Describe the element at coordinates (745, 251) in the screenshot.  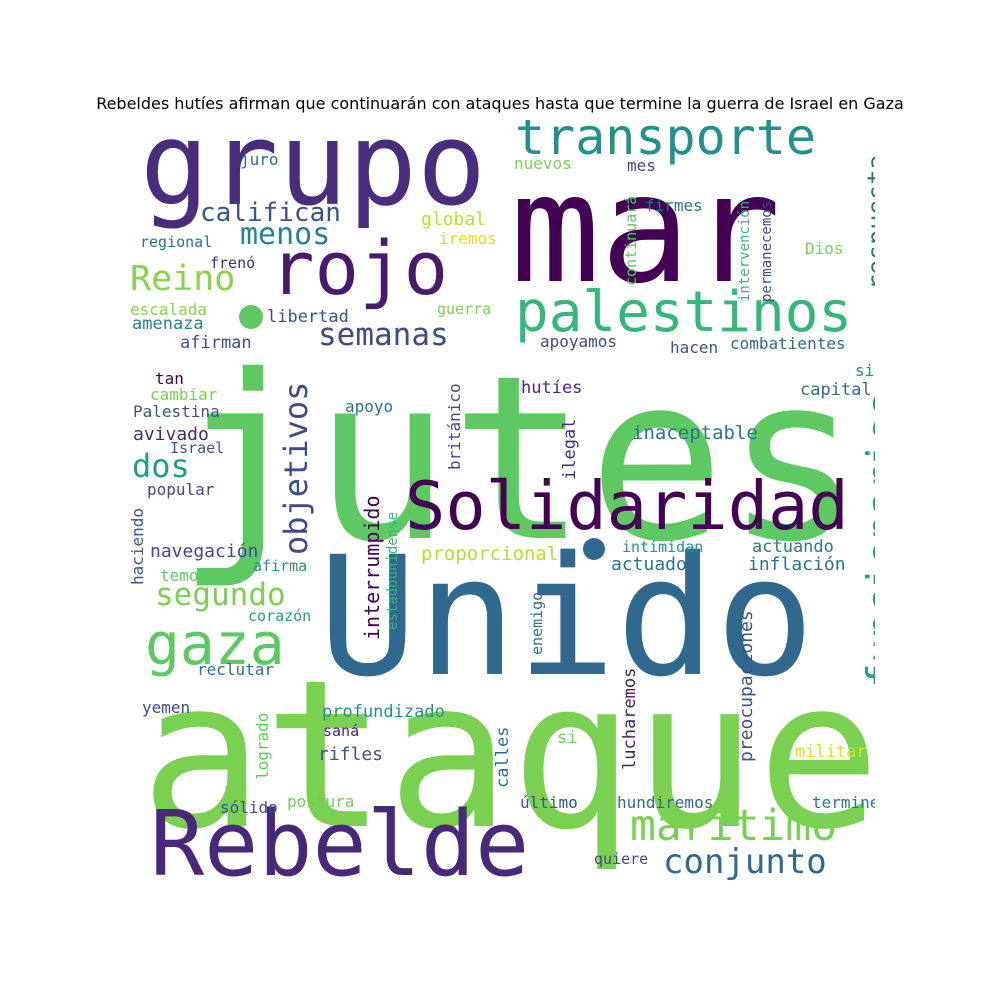
I see `cloud-word-intervencion: intervención` at that location.